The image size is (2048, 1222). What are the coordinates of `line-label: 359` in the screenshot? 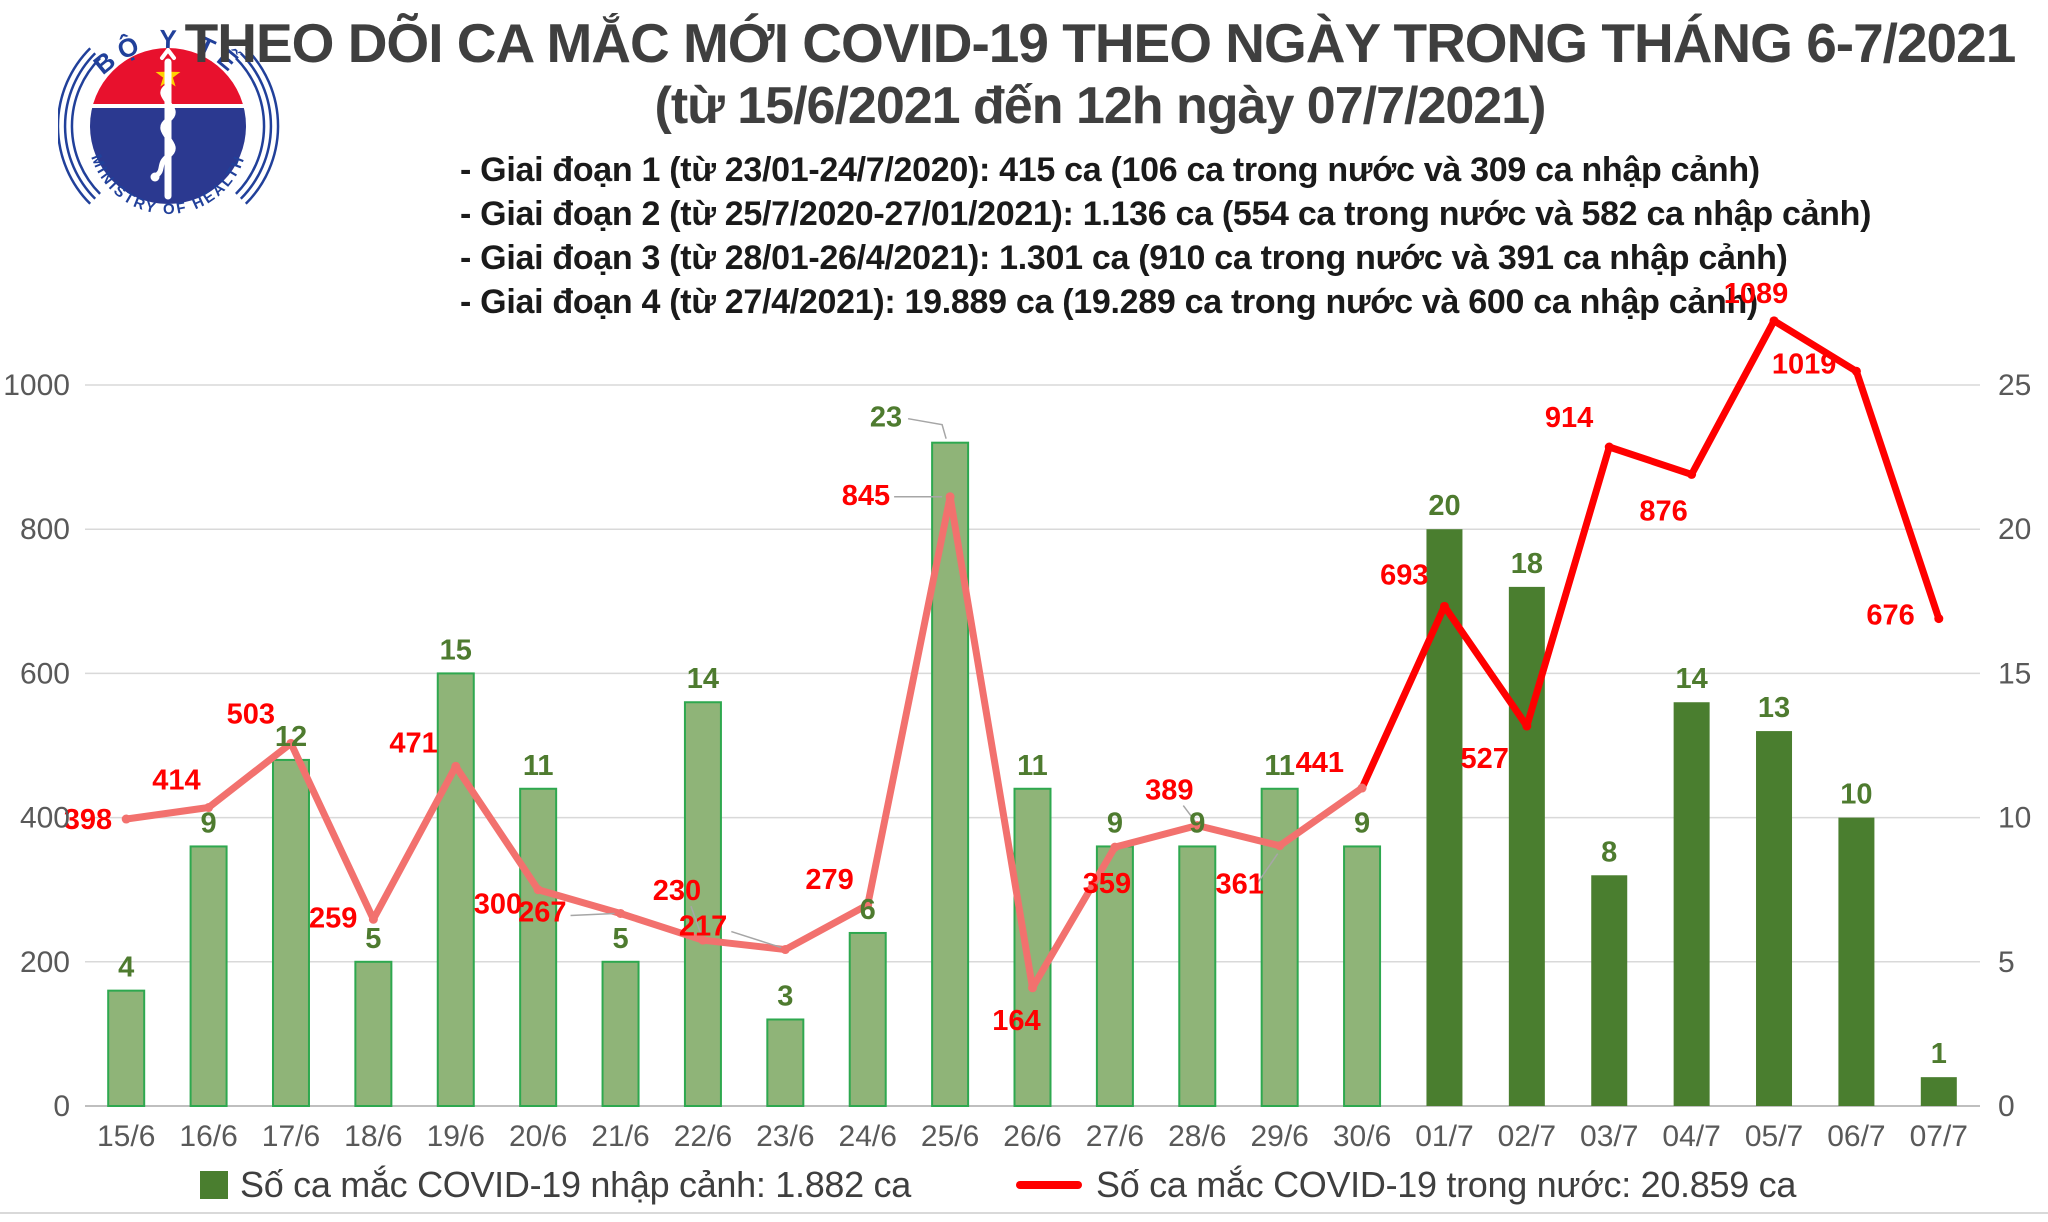 It's located at (1107, 884).